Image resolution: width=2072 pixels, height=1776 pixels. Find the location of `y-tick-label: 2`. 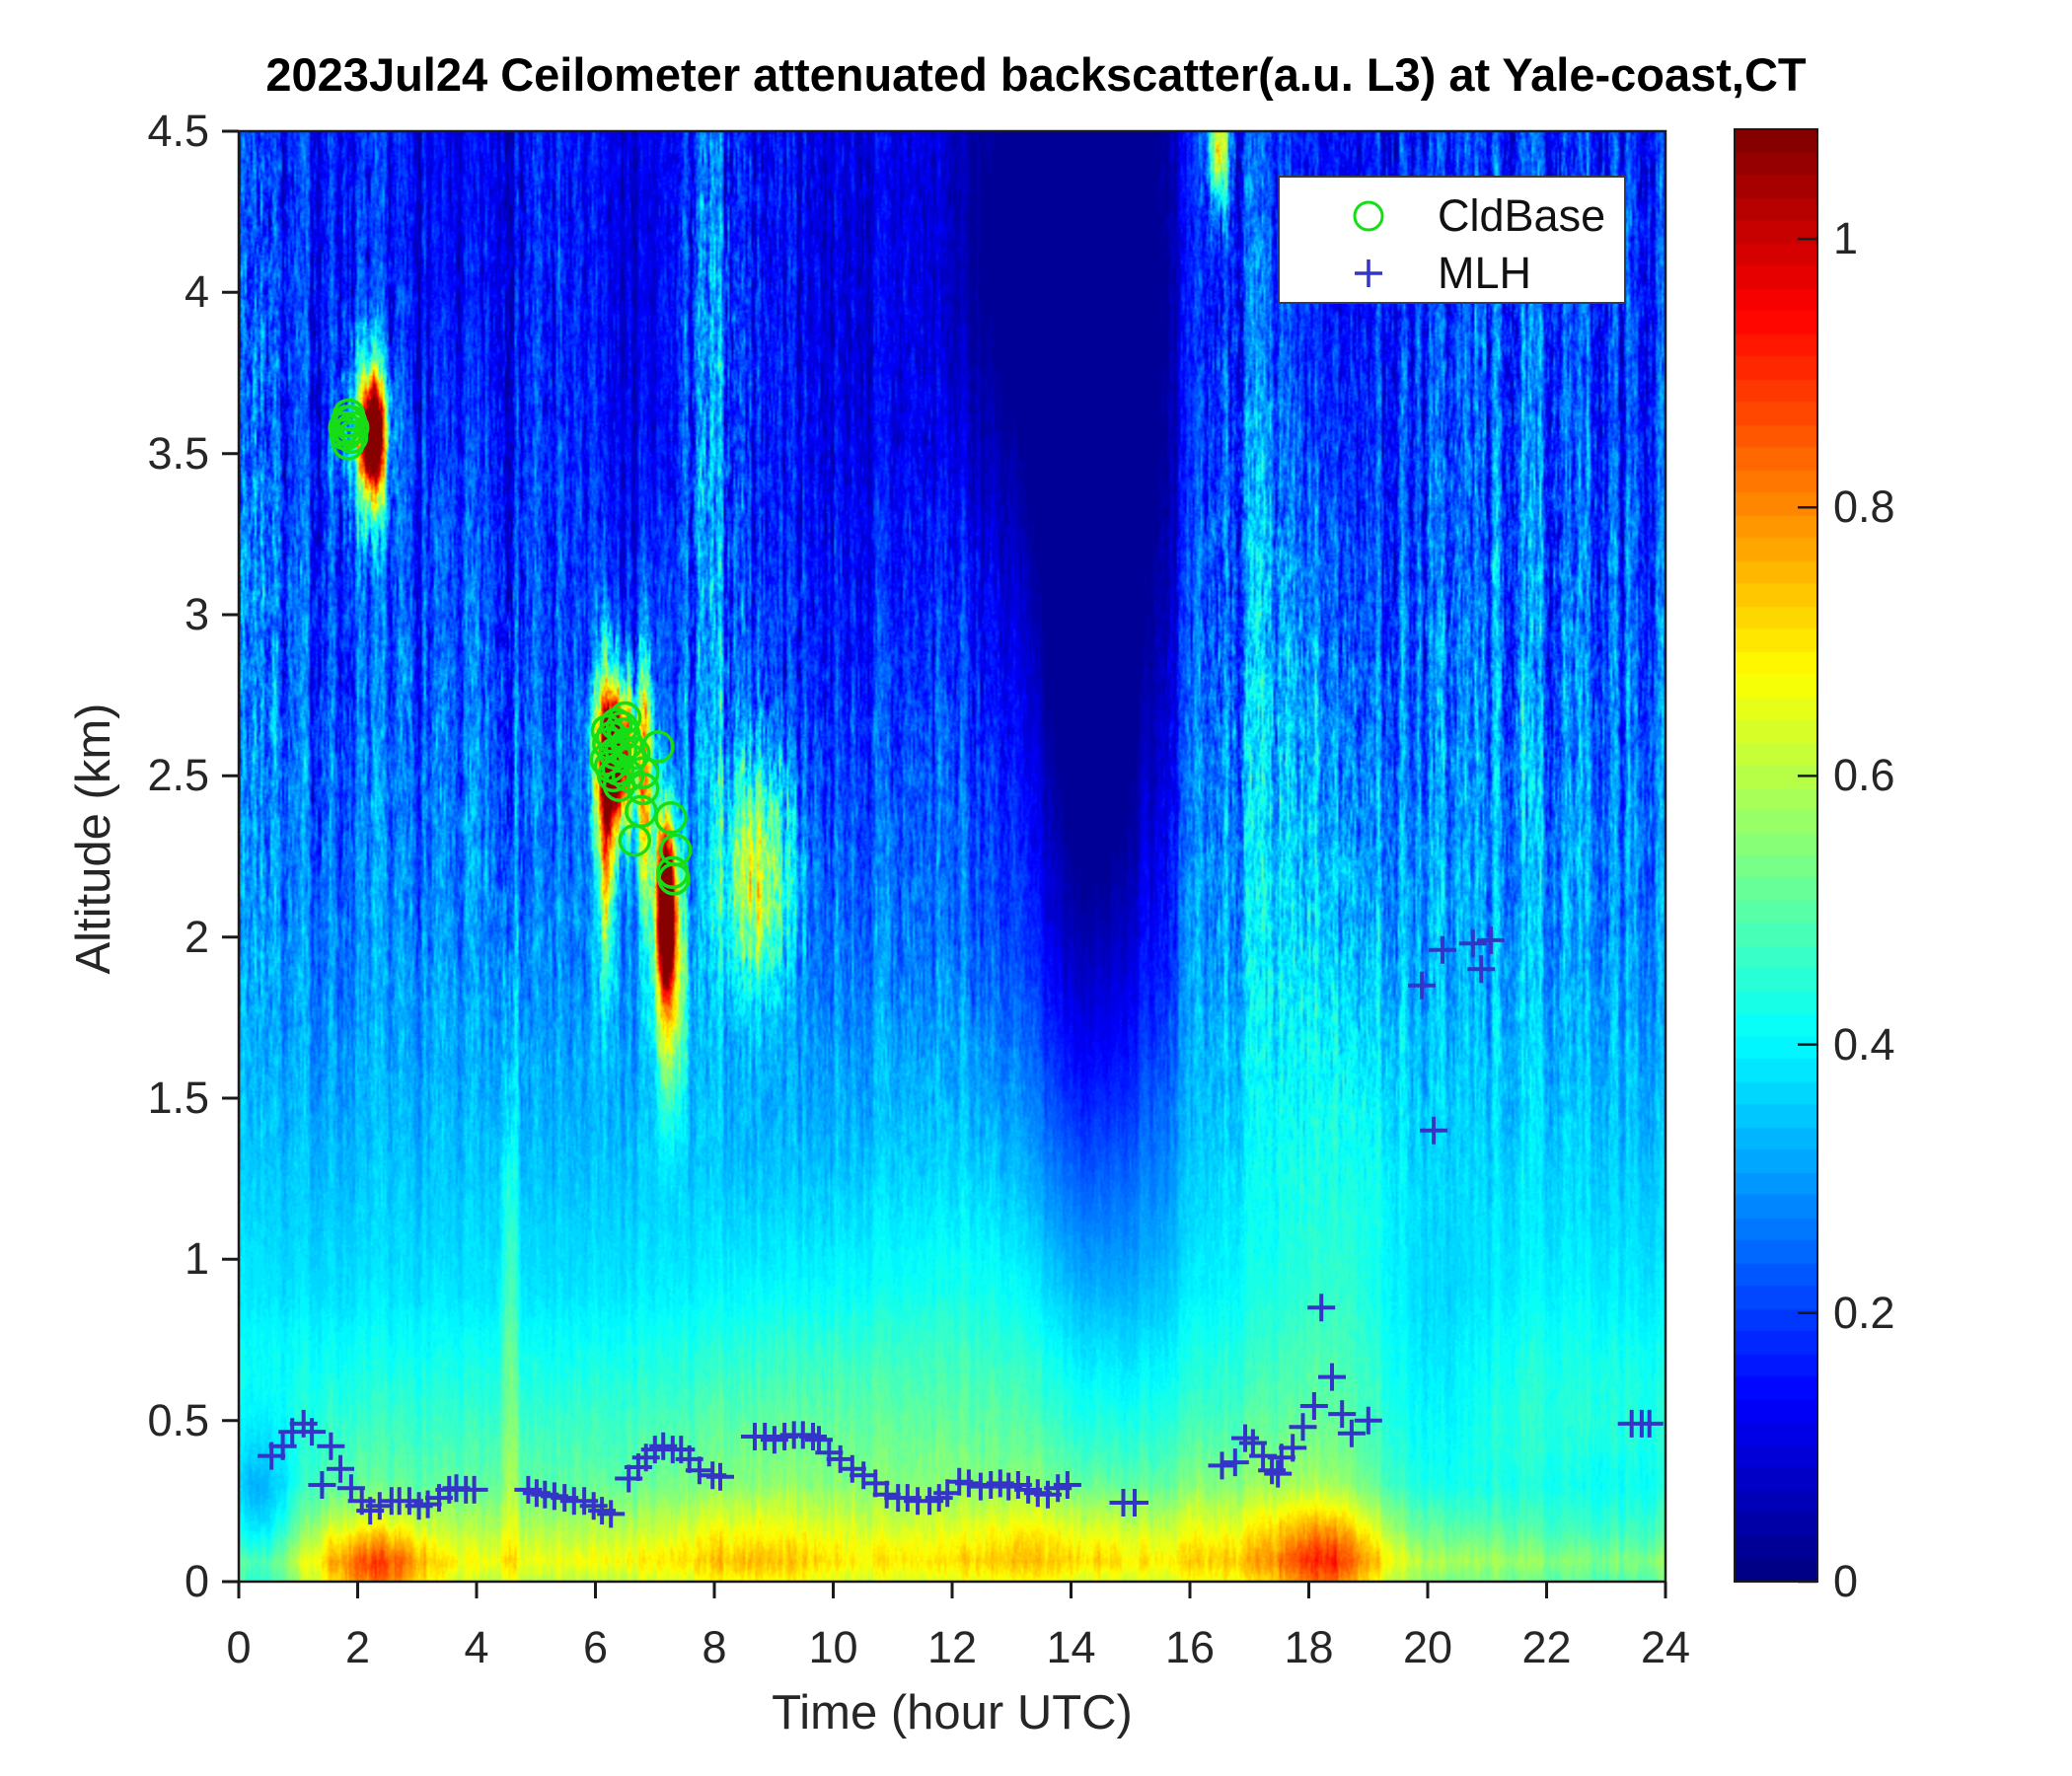

y-tick-label: 2 is located at coordinates (197, 937).